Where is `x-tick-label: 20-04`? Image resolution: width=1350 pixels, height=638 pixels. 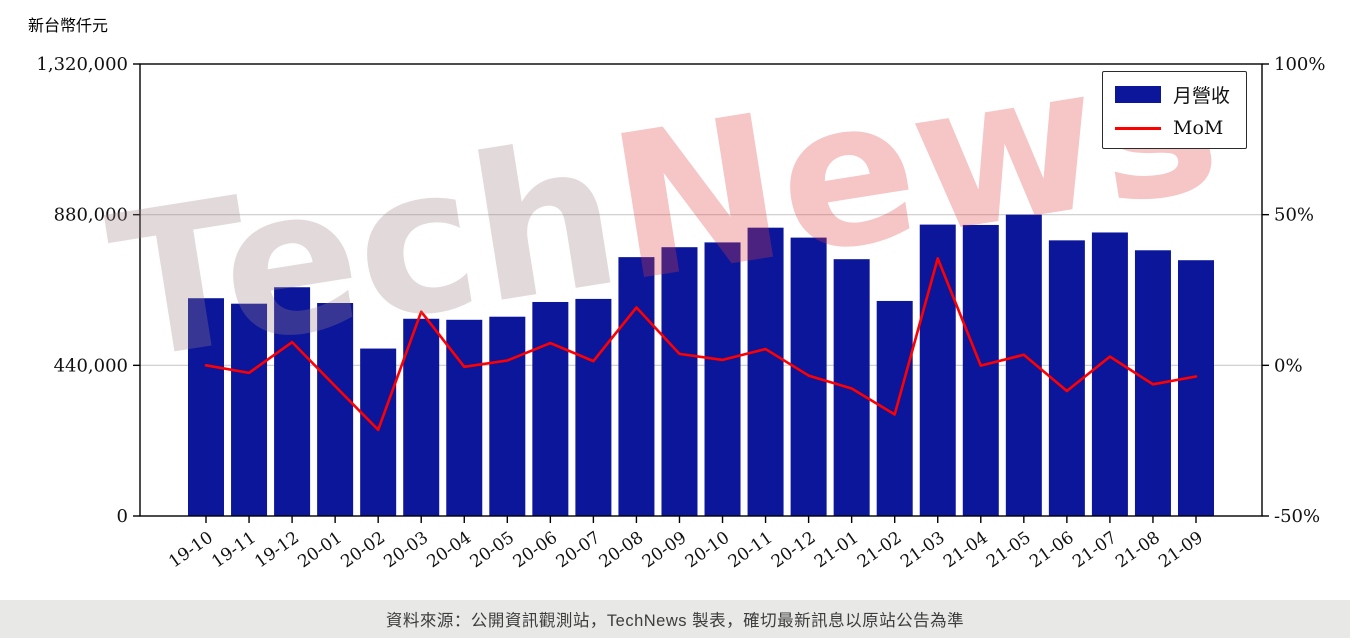 x-tick-label: 20-04 is located at coordinates (450, 550).